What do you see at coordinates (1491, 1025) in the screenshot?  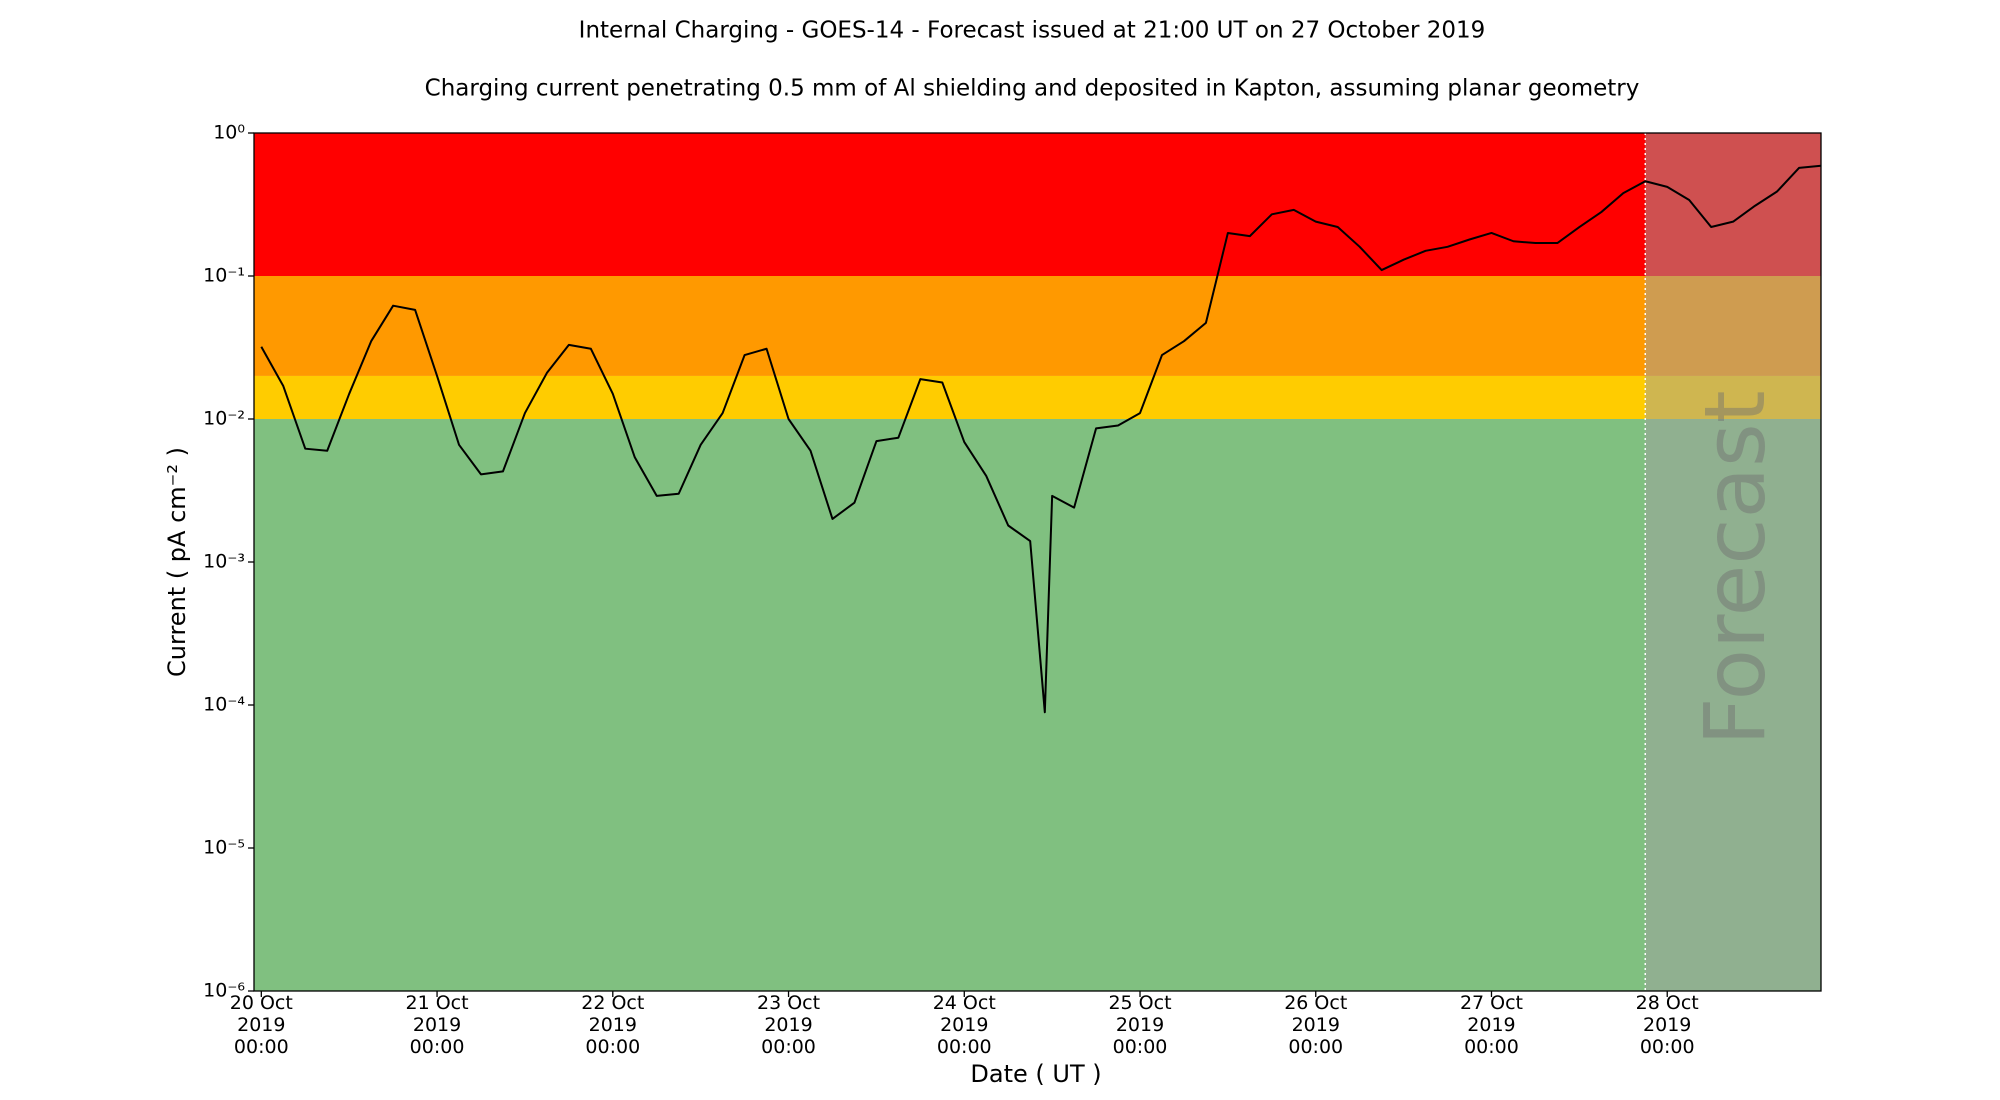 I see `x-tick-label: 27 Oct 2019 00:00` at bounding box center [1491, 1025].